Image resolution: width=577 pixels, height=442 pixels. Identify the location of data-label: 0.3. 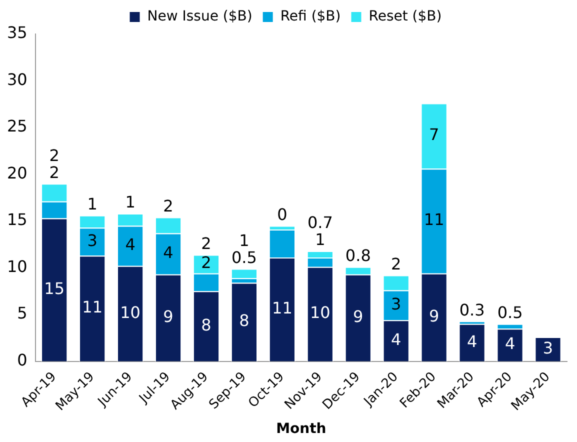
(472, 310).